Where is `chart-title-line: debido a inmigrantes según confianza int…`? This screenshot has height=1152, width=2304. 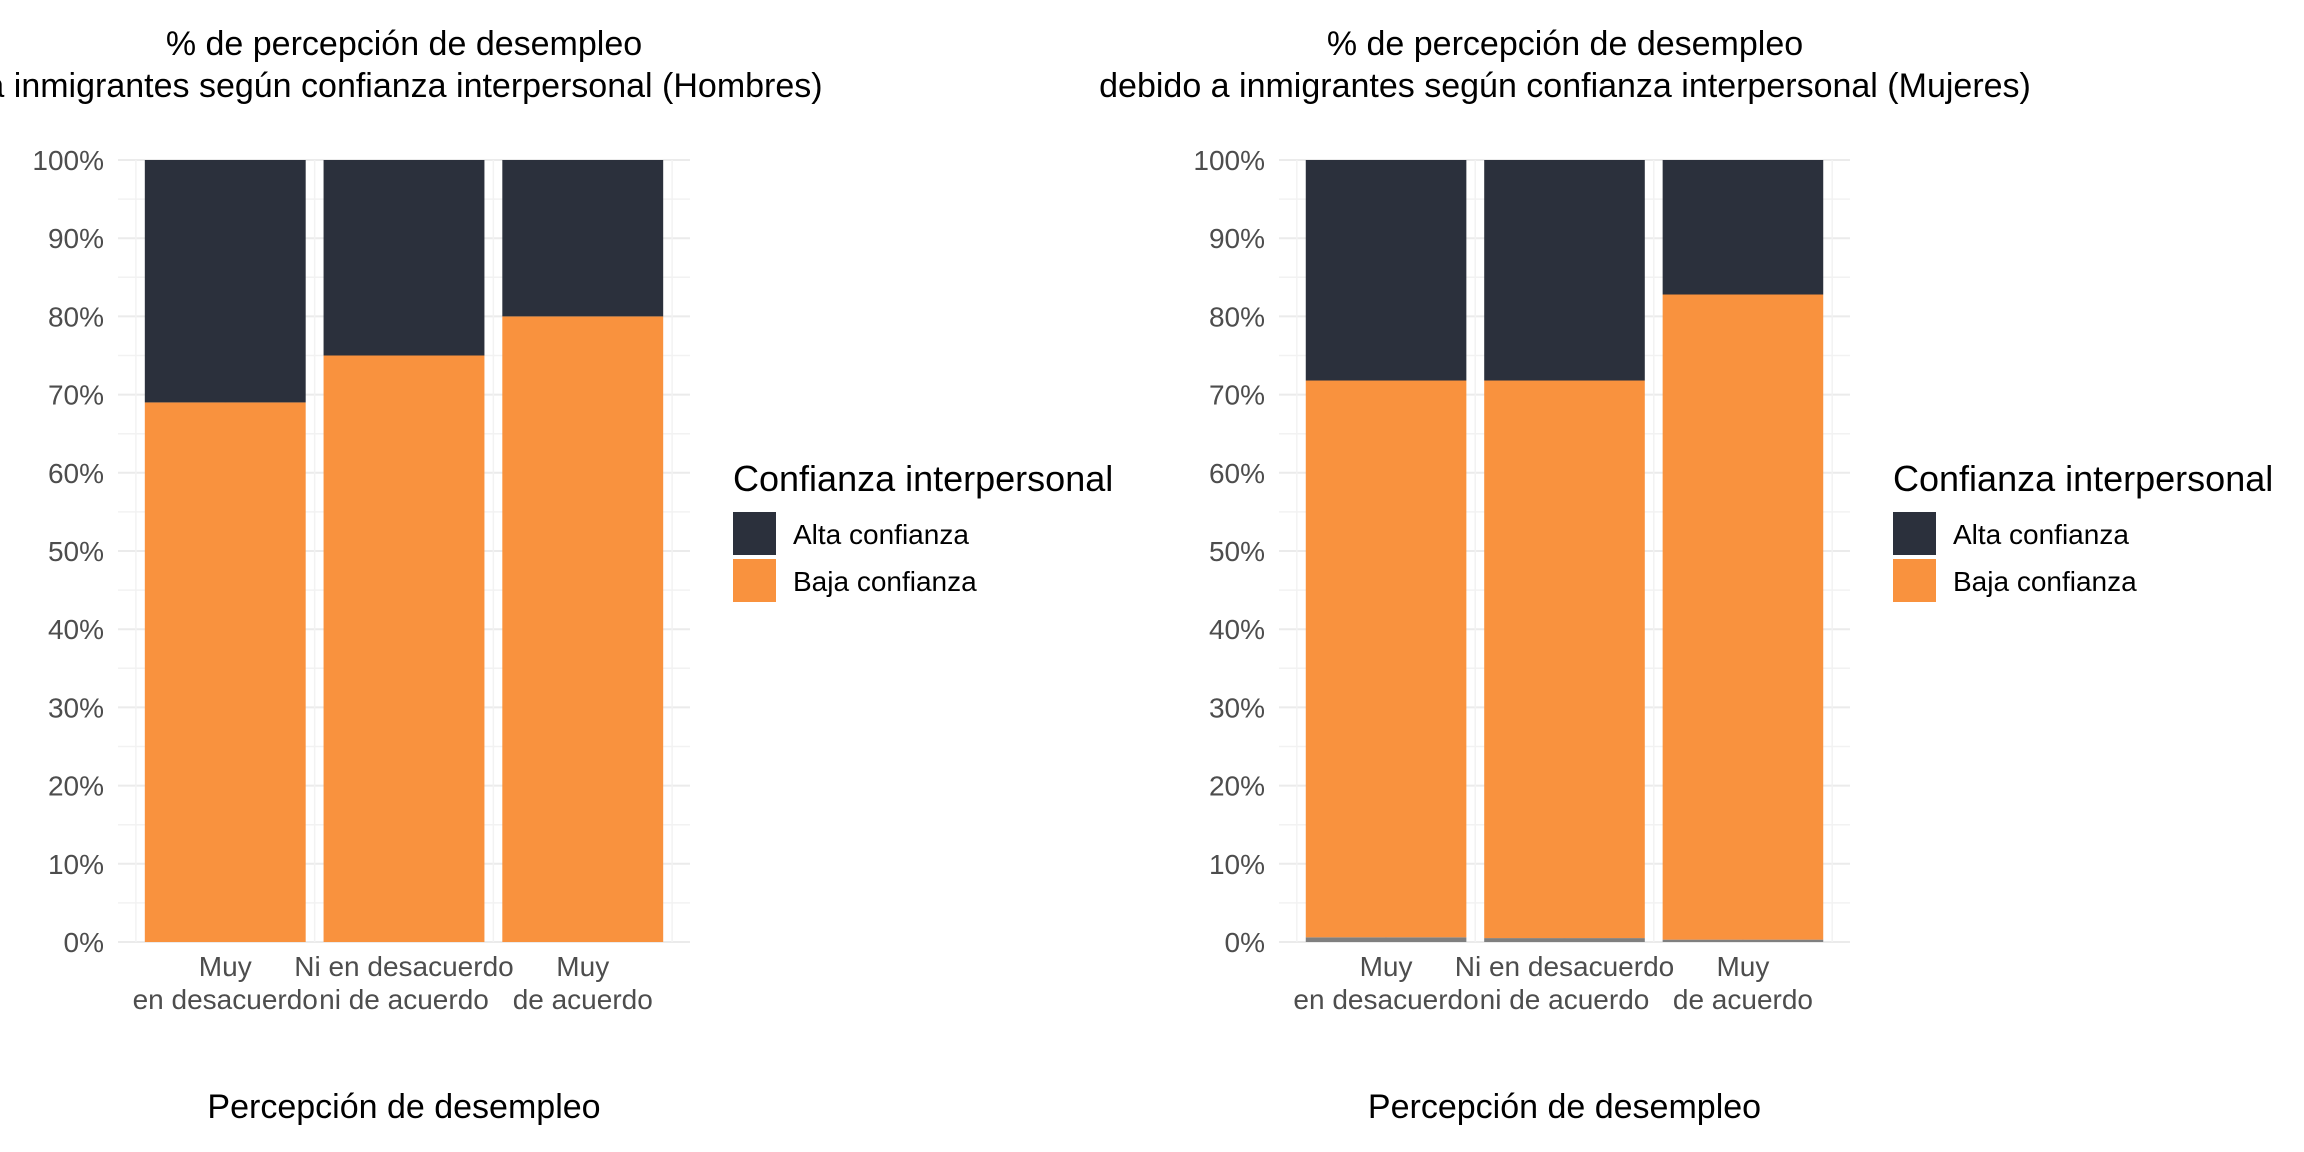
chart-title-line: debido a inmigrantes según confianza int… is located at coordinates (1565, 86).